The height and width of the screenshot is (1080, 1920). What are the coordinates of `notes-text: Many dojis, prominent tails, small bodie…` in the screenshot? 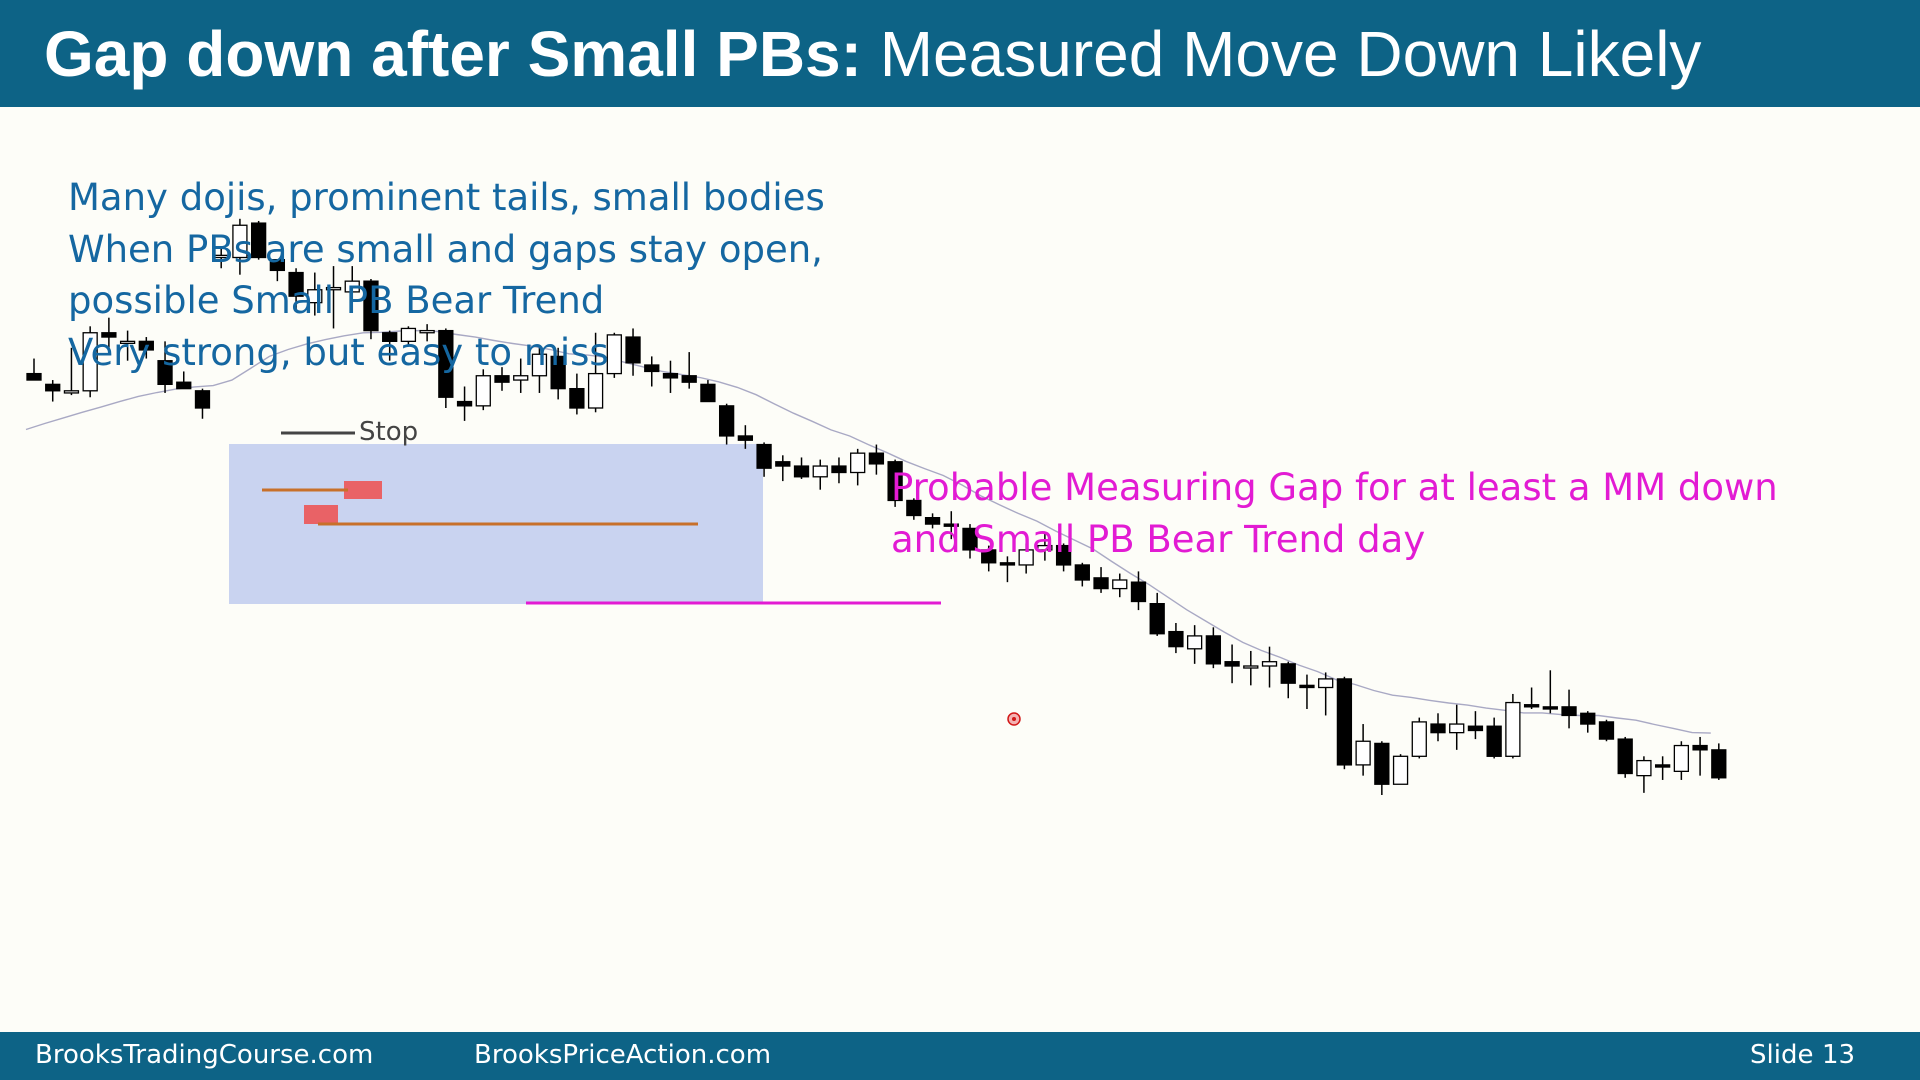 It's located at (446, 275).